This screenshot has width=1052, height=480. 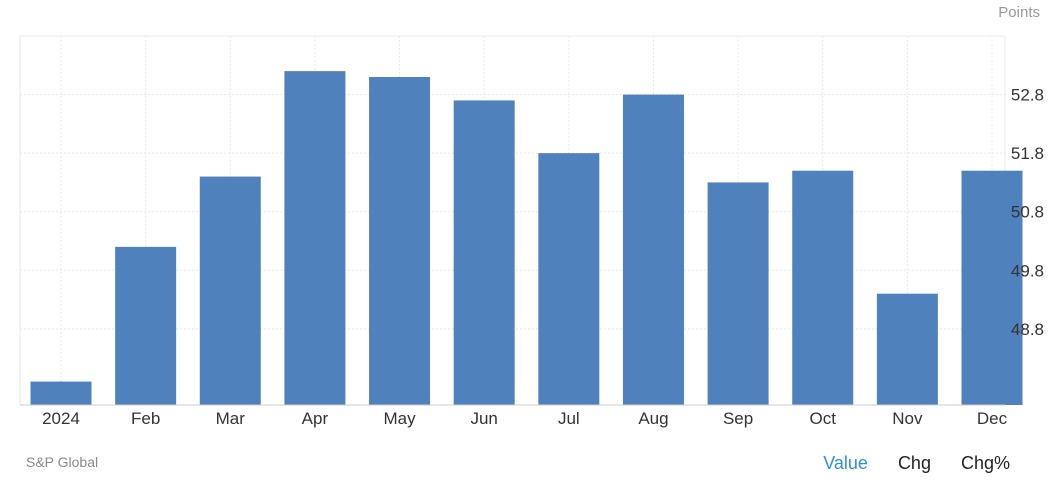 I want to click on x-tick-label: Aug, so click(x=653, y=418).